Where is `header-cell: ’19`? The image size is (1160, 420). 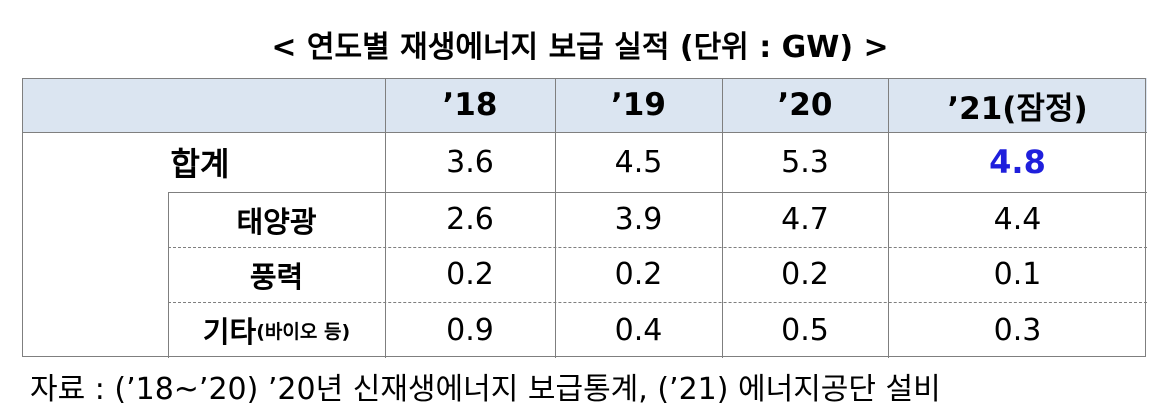 header-cell: ’19 is located at coordinates (638, 105).